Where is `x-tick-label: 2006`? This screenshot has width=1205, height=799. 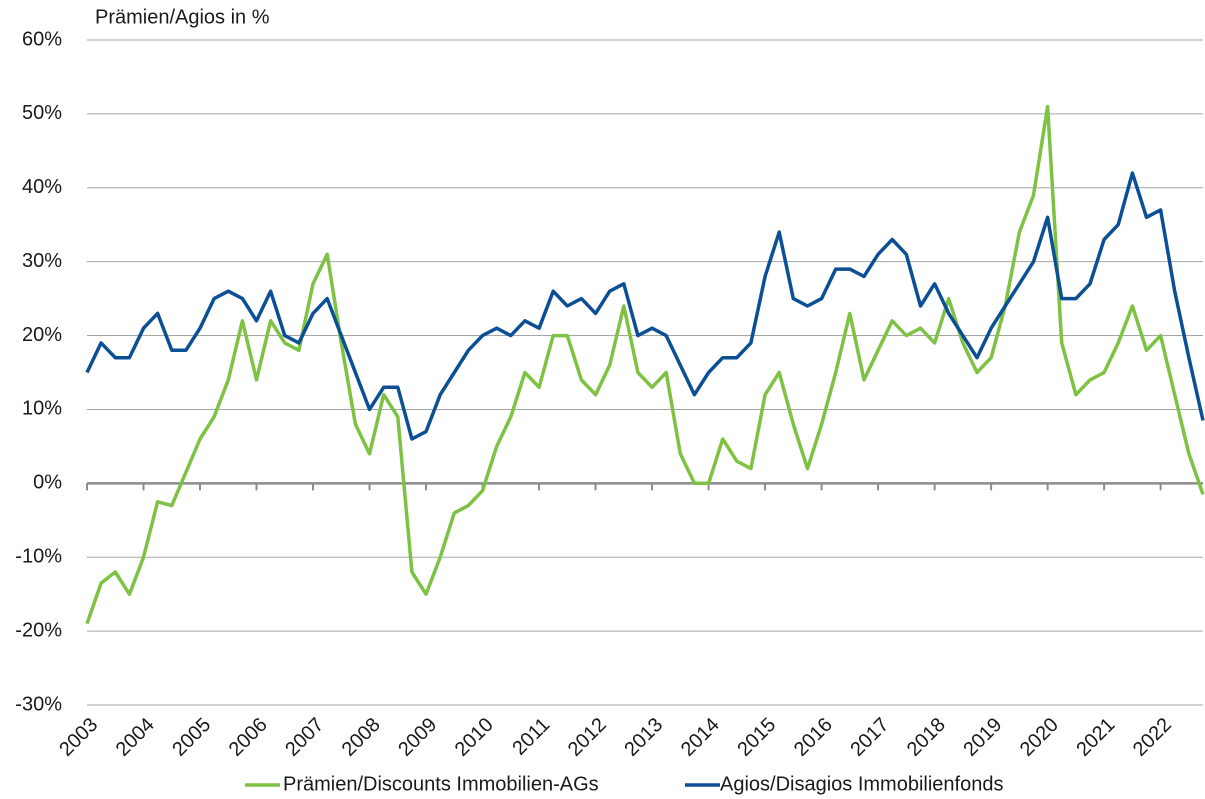 x-tick-label: 2006 is located at coordinates (248, 737).